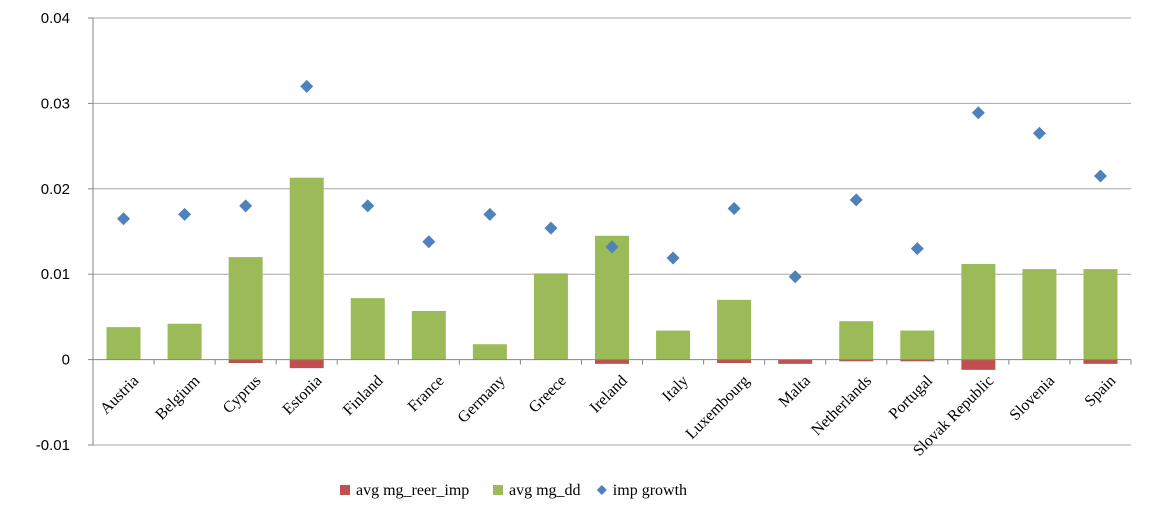  What do you see at coordinates (66, 360) in the screenshot?
I see `y-tick-label: 0` at bounding box center [66, 360].